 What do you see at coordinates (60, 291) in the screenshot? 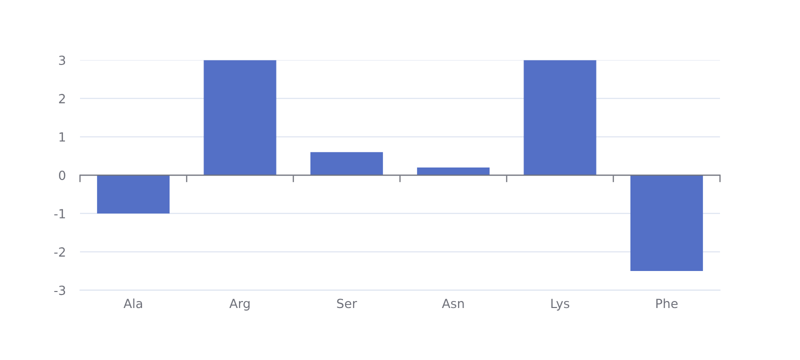
I see `y-tick-label: -3` at bounding box center [60, 291].